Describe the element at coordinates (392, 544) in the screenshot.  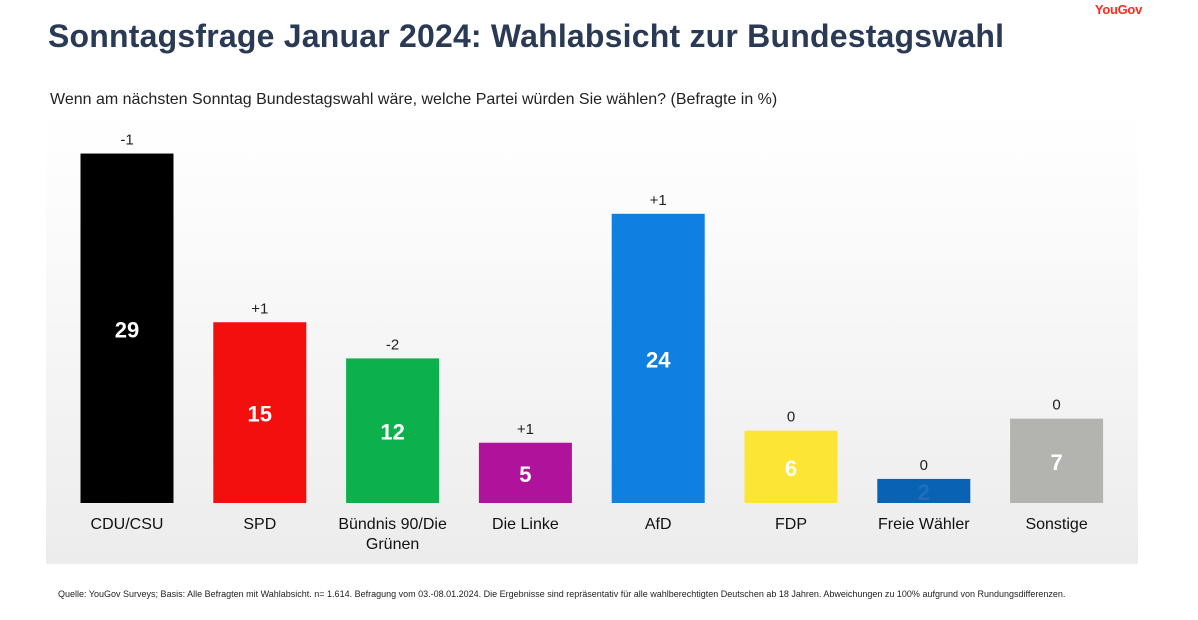
I see `category-label: Grünen` at that location.